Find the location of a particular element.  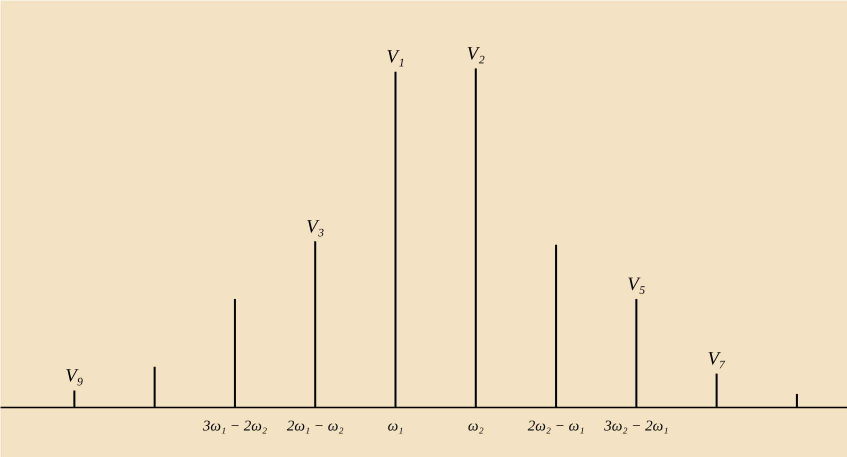

annotation: V₉ is located at coordinates (74, 376).